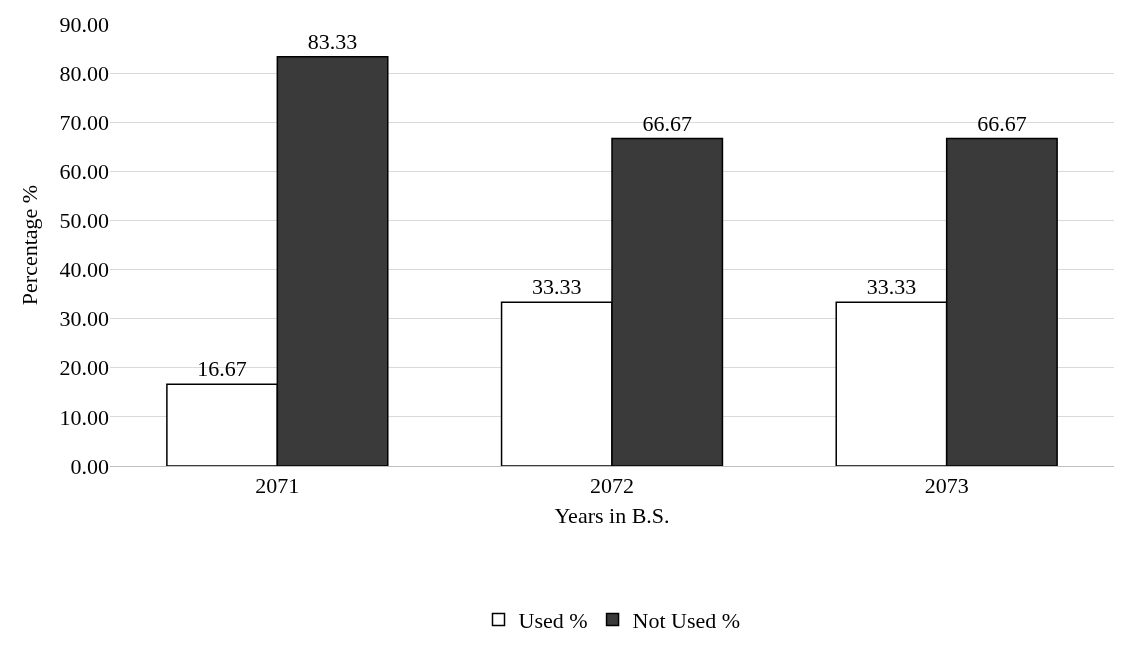 The height and width of the screenshot is (652, 1134). Describe the element at coordinates (332, 41) in the screenshot. I see `data-label: 83.33` at that location.